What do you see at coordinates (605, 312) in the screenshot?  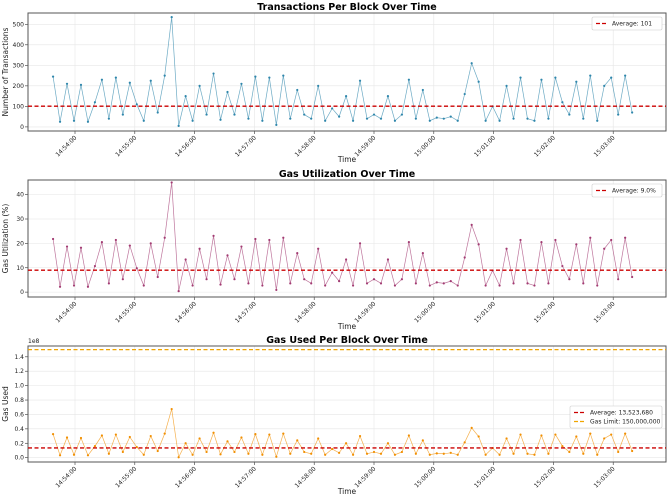 I see `x-tick-label: 15:03:00` at bounding box center [605, 312].